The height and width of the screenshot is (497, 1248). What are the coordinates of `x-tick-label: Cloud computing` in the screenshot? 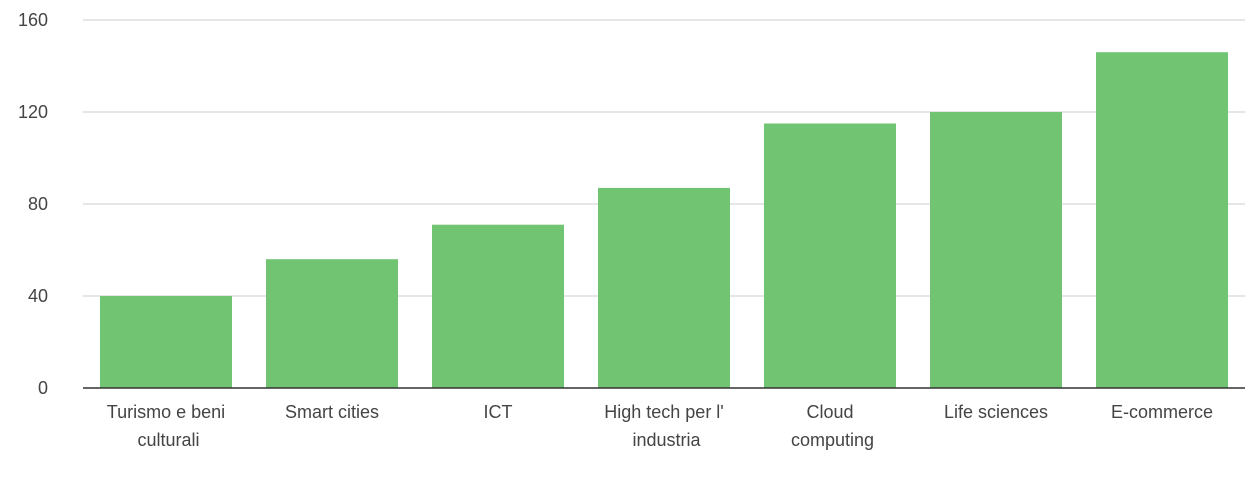 It's located at (830, 426).